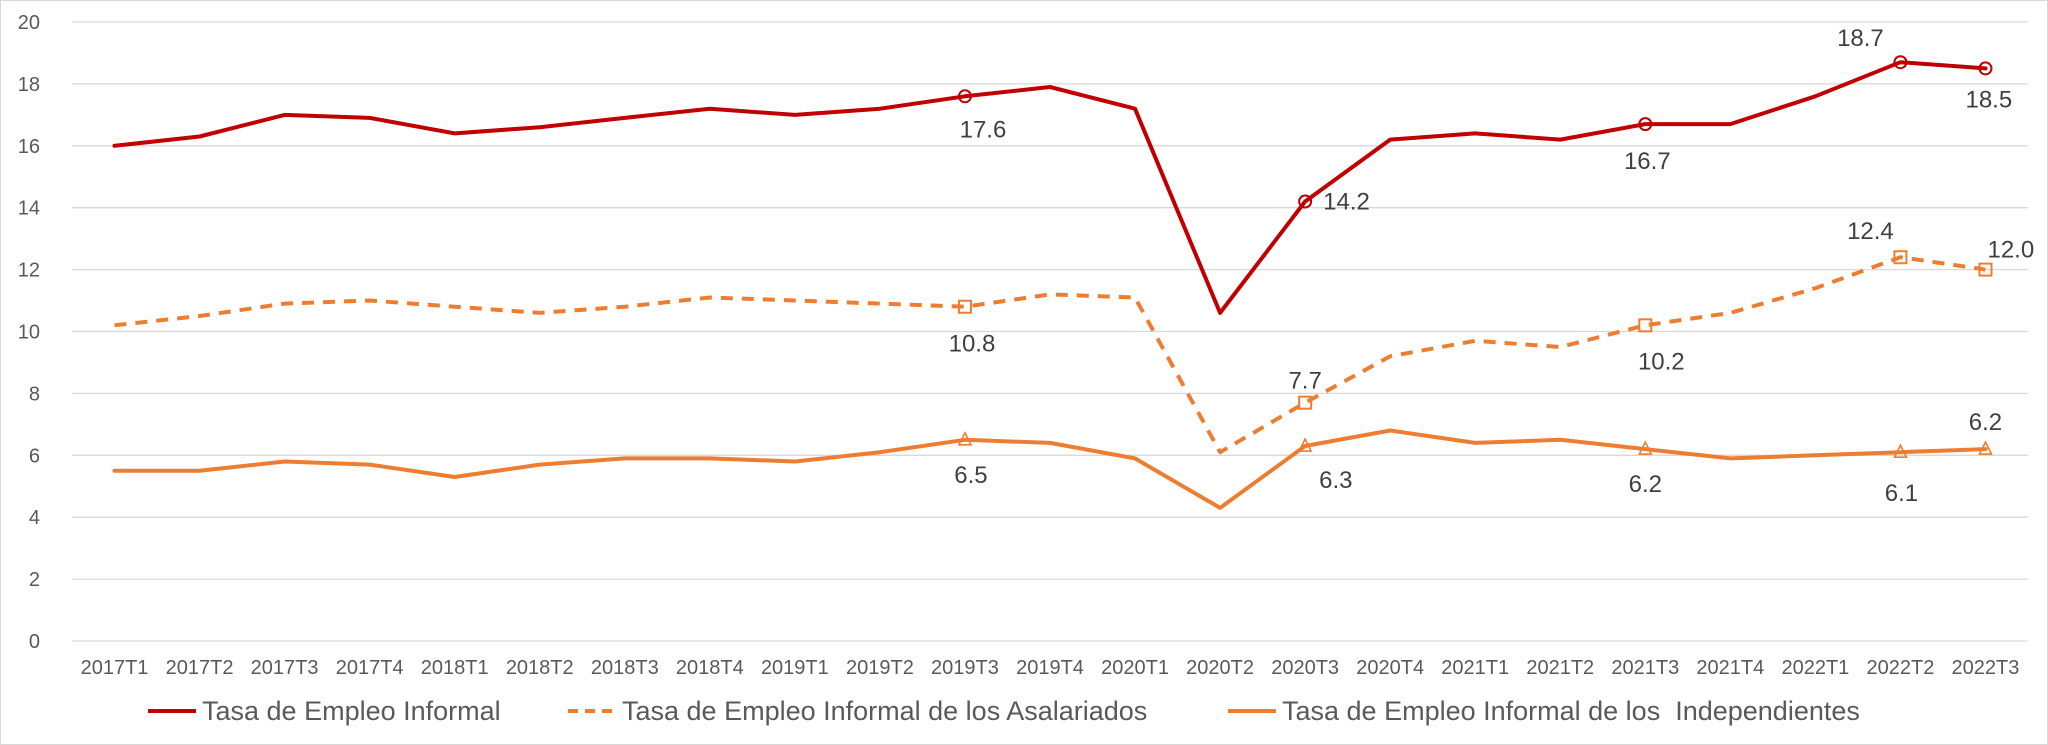  Describe the element at coordinates (34, 518) in the screenshot. I see `y-tick-label: 4` at that location.